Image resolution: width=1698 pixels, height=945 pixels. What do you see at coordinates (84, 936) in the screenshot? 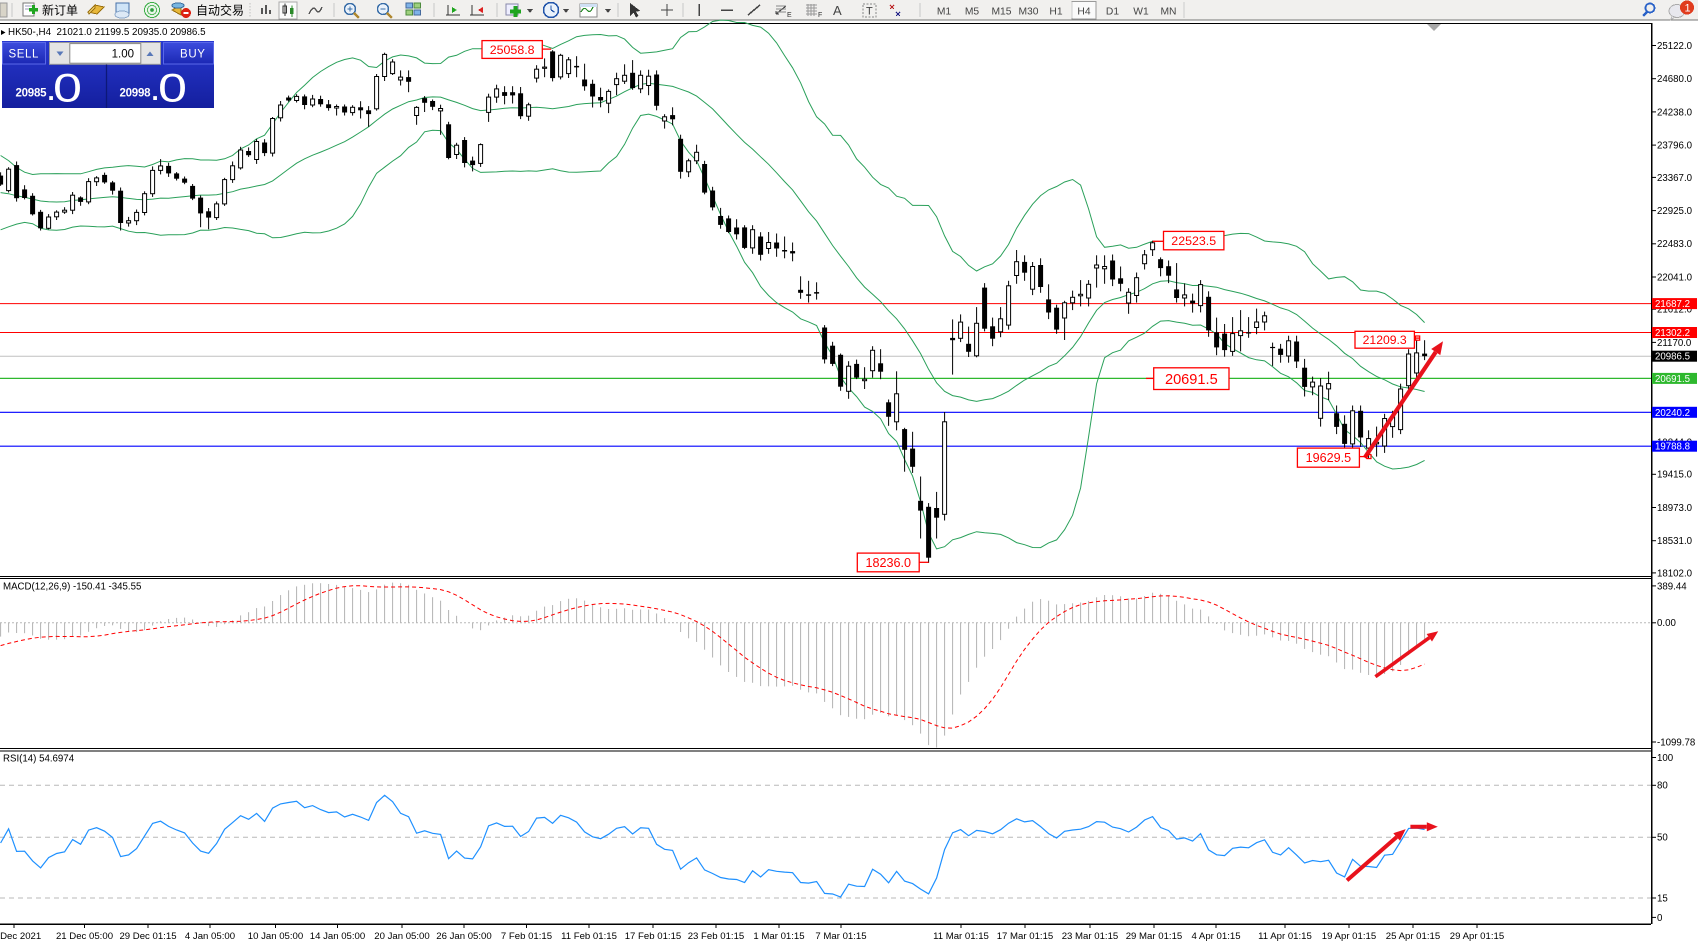
I see `svg-text: 21 Dec 05:00` at bounding box center [84, 936].